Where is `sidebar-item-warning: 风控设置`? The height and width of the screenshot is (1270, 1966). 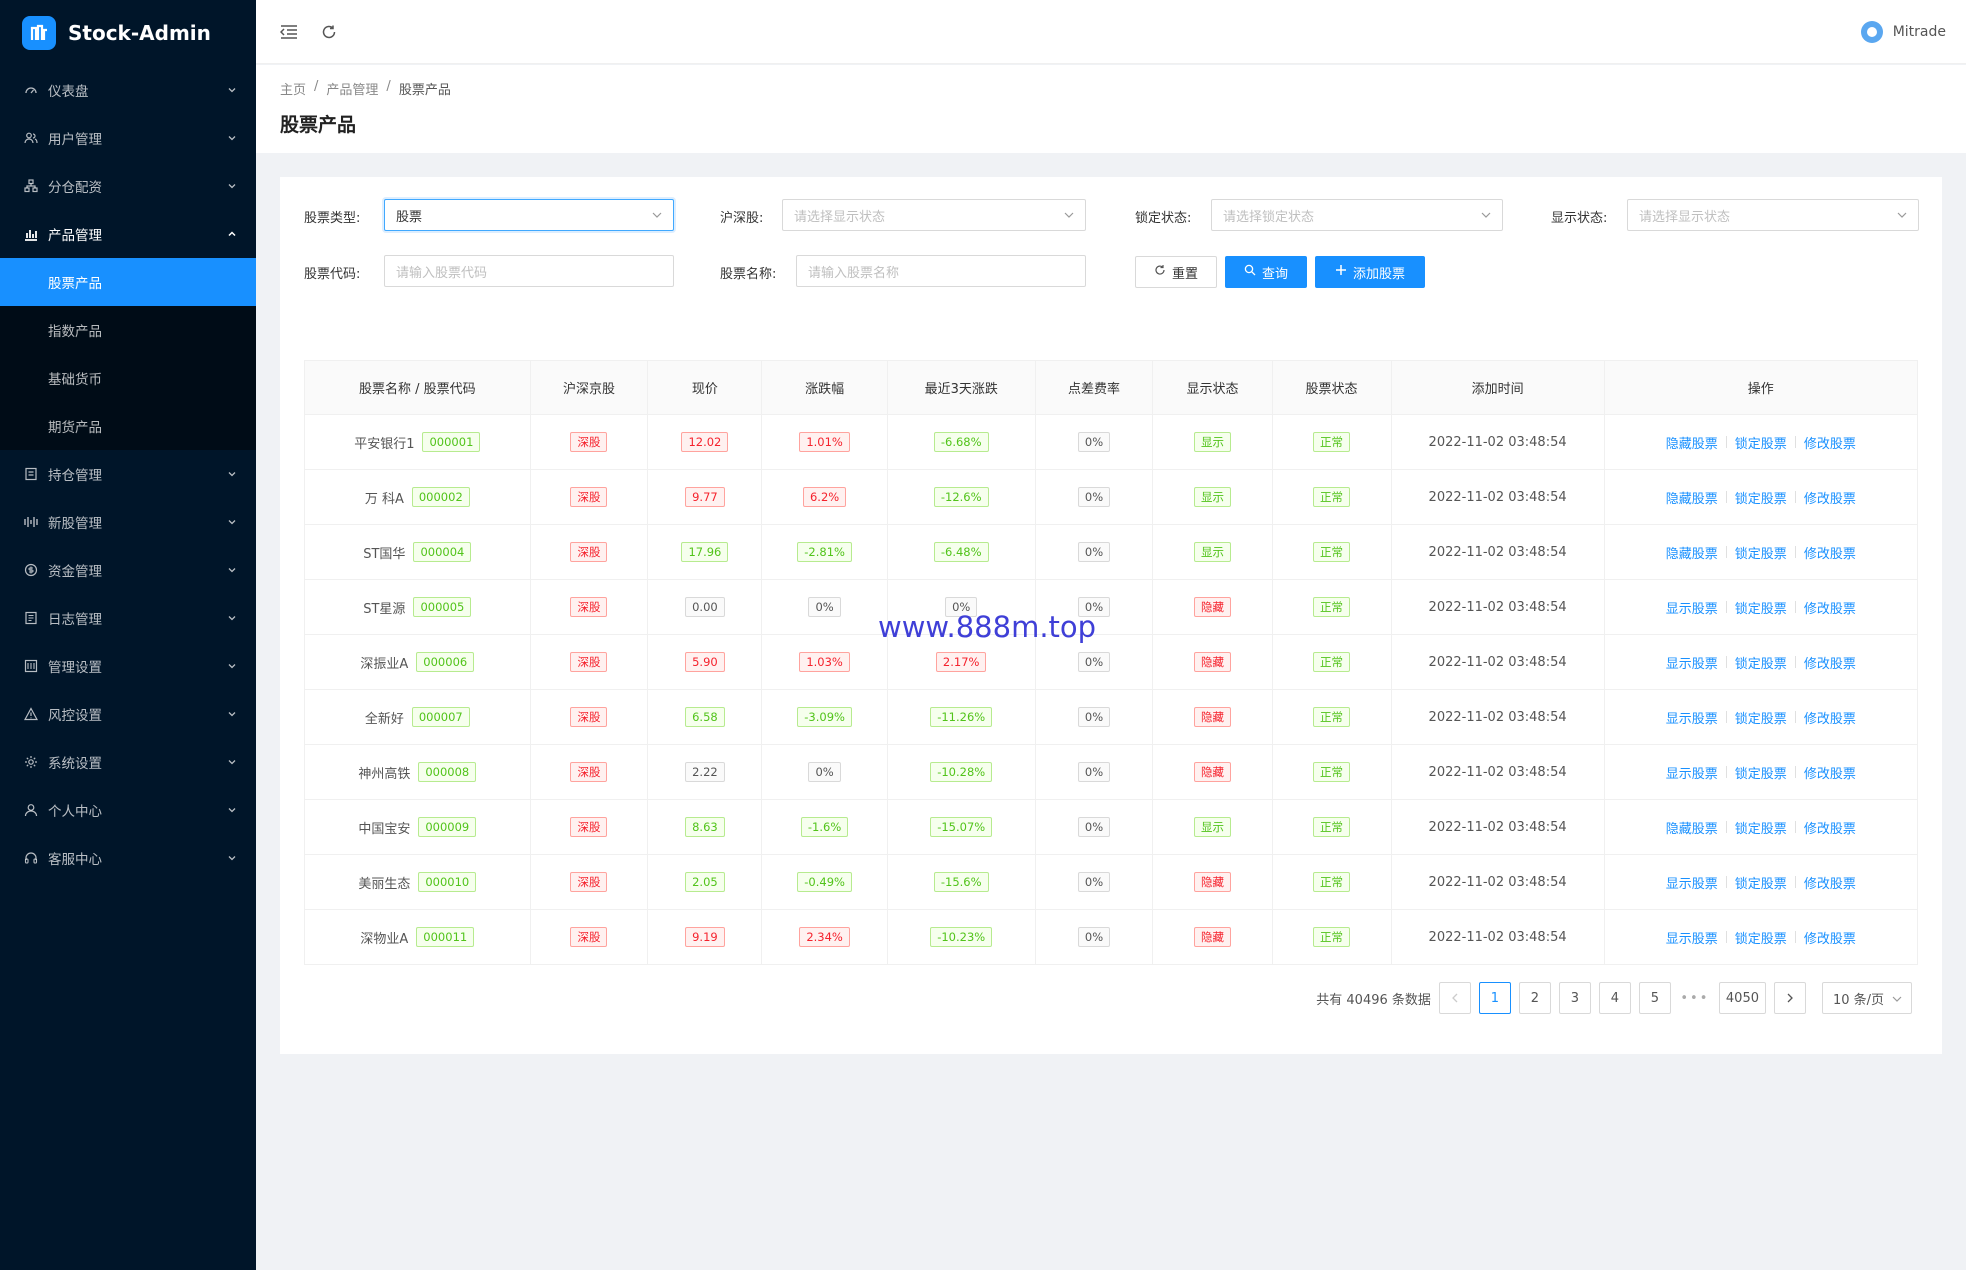 sidebar-item-warning: 风控设置 is located at coordinates (128, 714).